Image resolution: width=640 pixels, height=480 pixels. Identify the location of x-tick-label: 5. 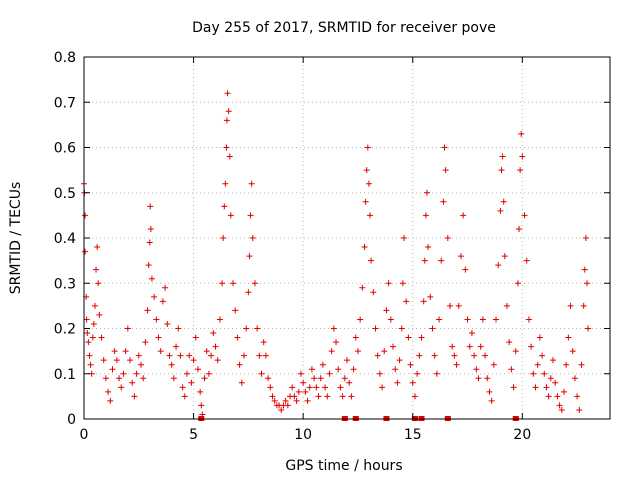
(193, 435).